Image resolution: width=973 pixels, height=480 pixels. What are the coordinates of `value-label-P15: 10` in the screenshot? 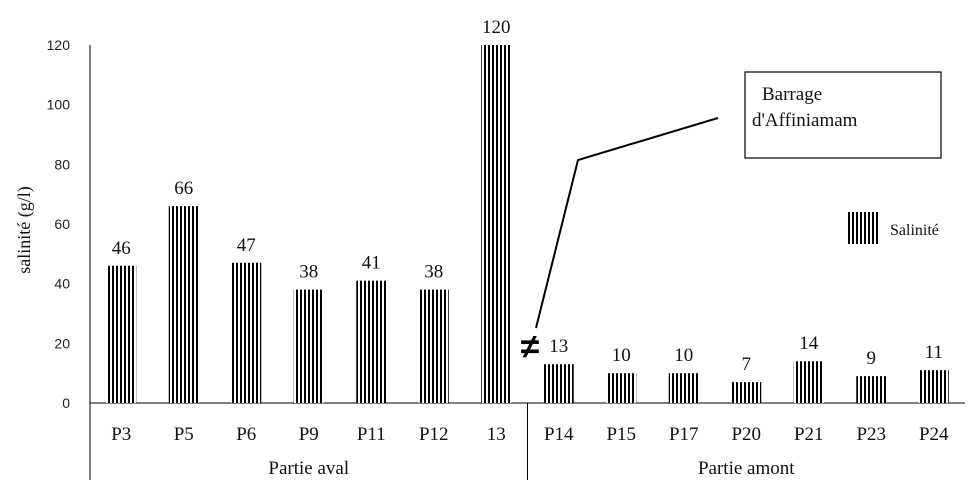 It's located at (621, 355).